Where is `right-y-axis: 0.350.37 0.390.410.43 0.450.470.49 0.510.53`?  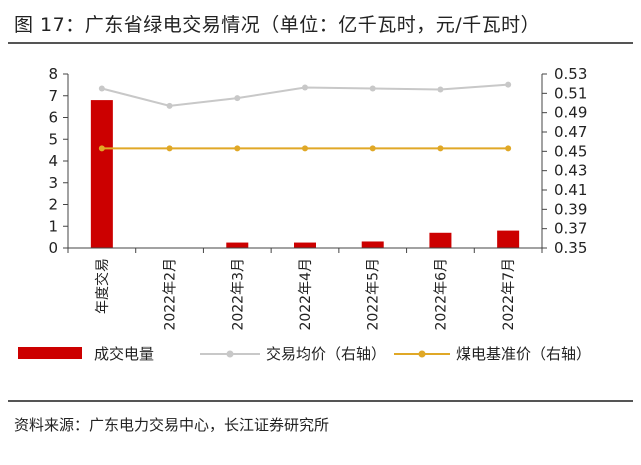
right-y-axis: 0.350.37 0.390.410.43 0.450.470.49 0.510.53 is located at coordinates (564, 161).